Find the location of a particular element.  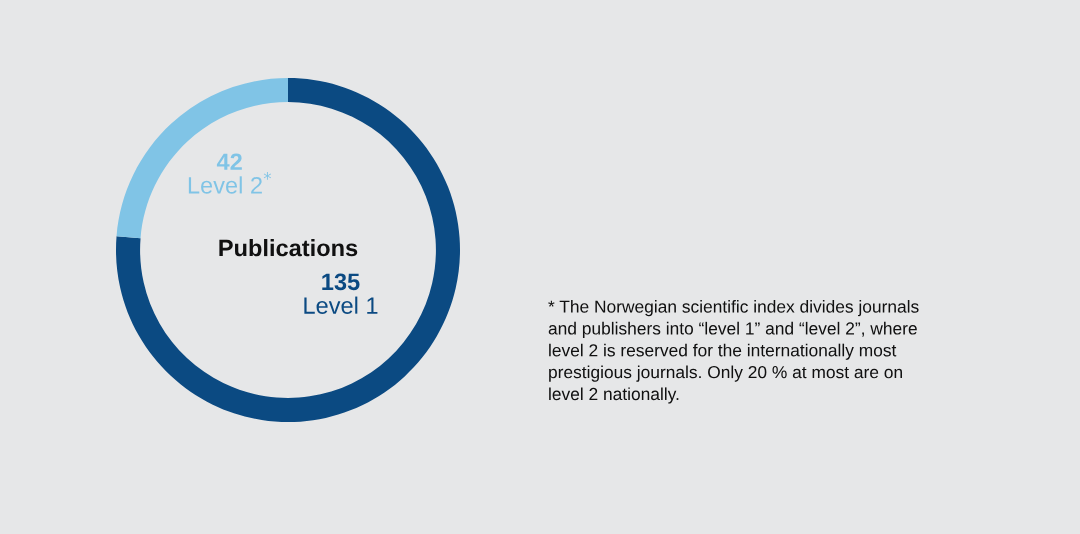

text: * The Norwegian scientific index divides journals and publishers into “level 1” and “level 2”, where level 2 is reserved for the internationally most prestigious journals. Only 20 % at most are on level 2 nationally. is located at coordinates (733, 352).